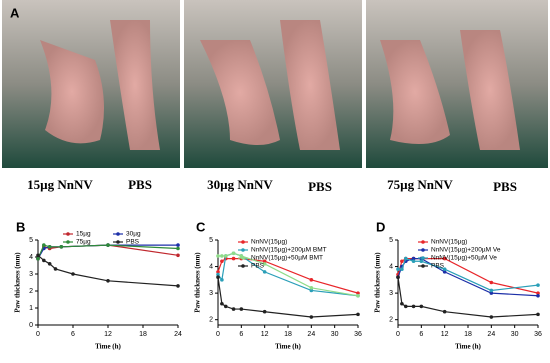 This screenshot has height=363, width=550. I want to click on legend-label: NnNV(15µg), so click(449, 242).